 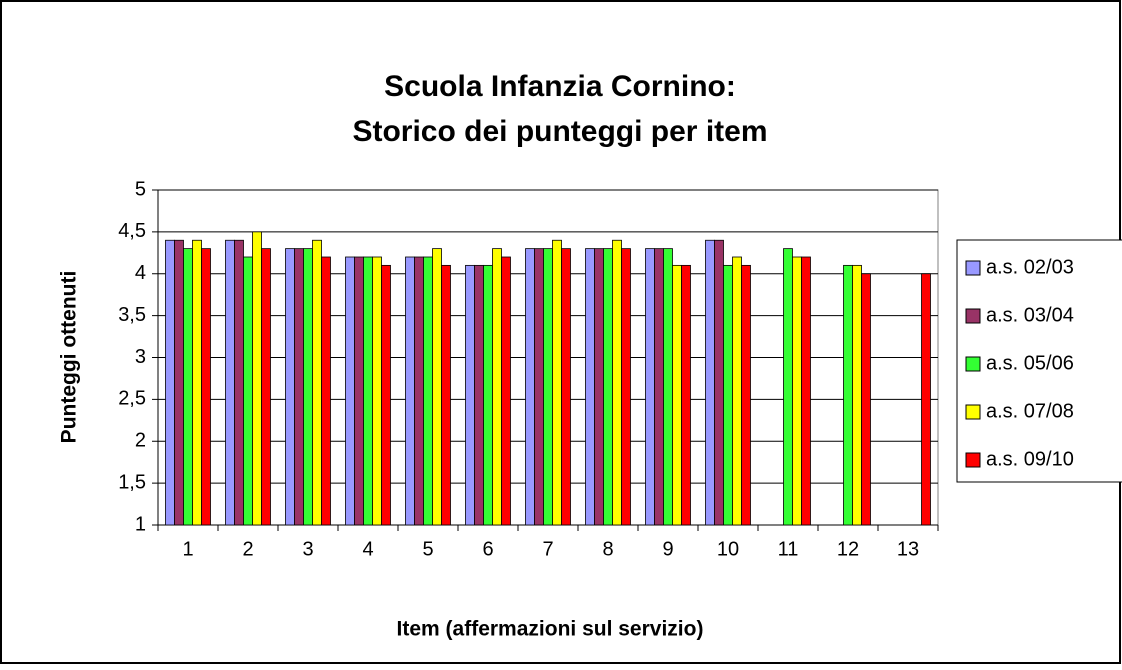 I want to click on y-axis-label: Punteggi ottenuti, so click(x=69, y=357).